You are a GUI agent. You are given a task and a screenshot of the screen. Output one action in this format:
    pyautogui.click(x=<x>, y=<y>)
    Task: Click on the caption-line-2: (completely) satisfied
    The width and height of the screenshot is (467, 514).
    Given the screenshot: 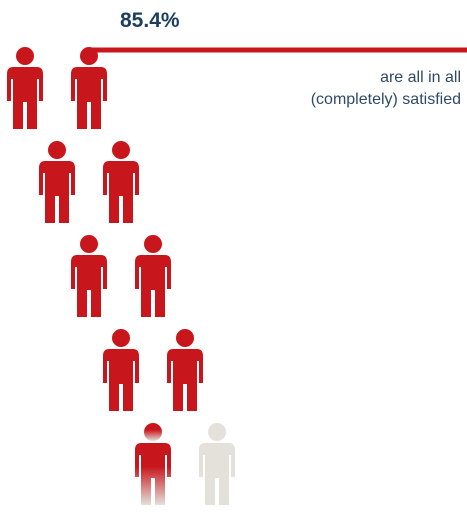 What is the action you would take?
    pyautogui.click(x=385, y=99)
    